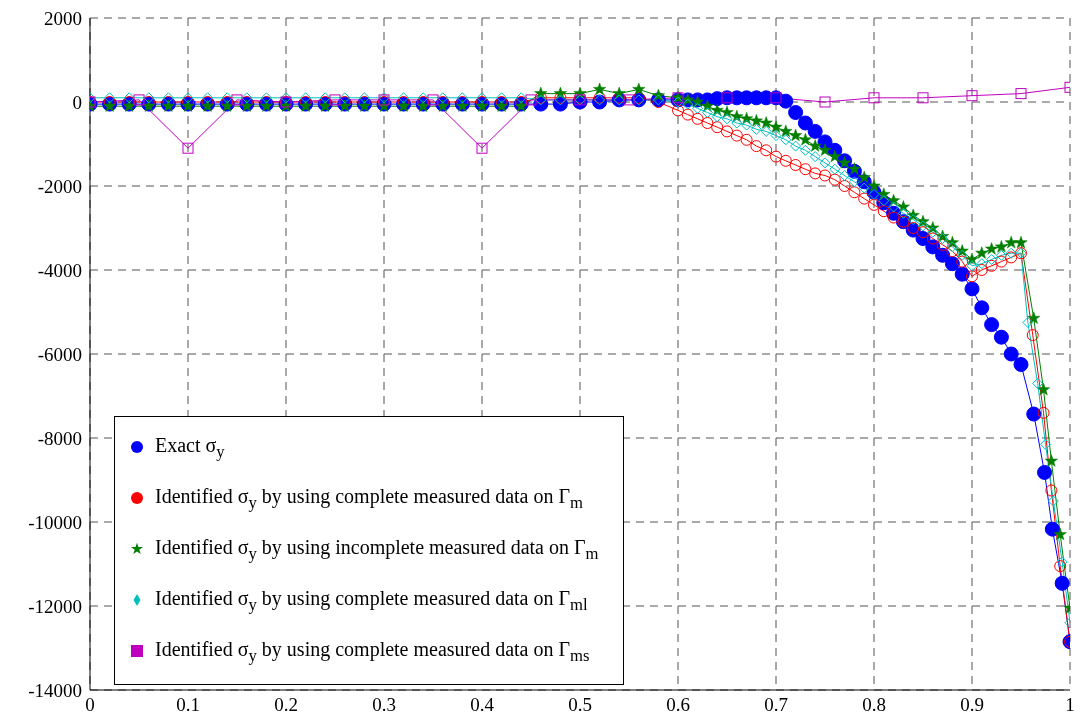 The height and width of the screenshot is (723, 1080). What do you see at coordinates (77, 102) in the screenshot?
I see `y-tick-label: 0` at bounding box center [77, 102].